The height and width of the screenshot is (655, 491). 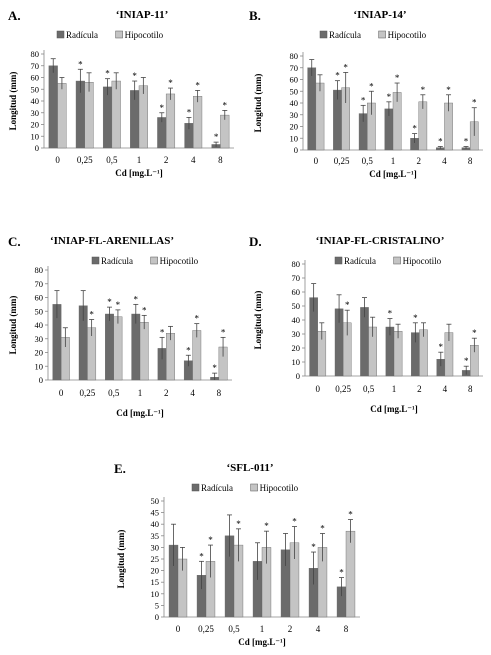 What do you see at coordinates (380, 241) in the screenshot?
I see `chart-title: ‘INIAP-FL-CRISTALINO’` at bounding box center [380, 241].